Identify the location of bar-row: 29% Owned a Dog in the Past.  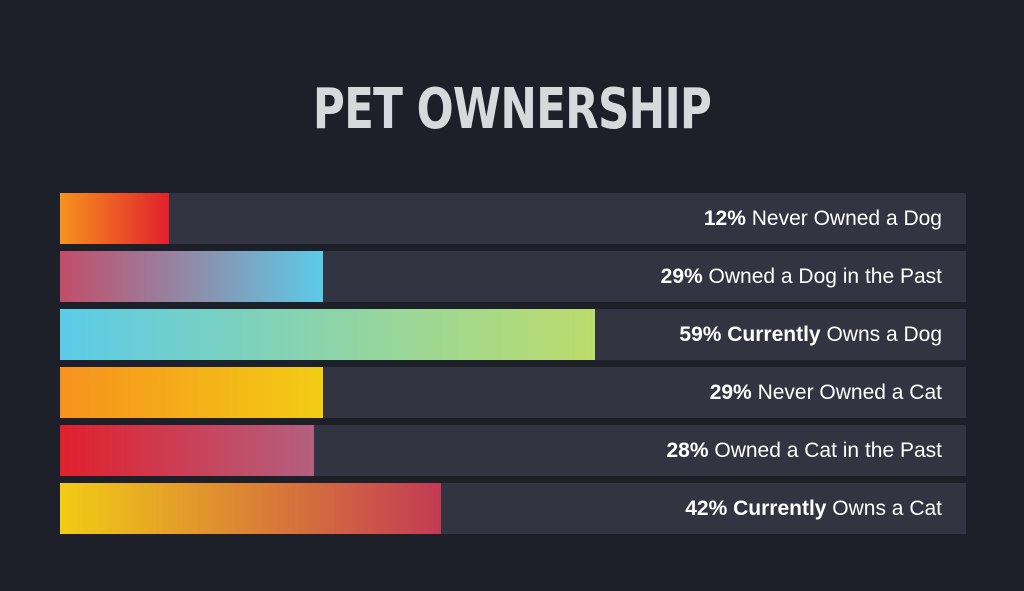
(513, 276).